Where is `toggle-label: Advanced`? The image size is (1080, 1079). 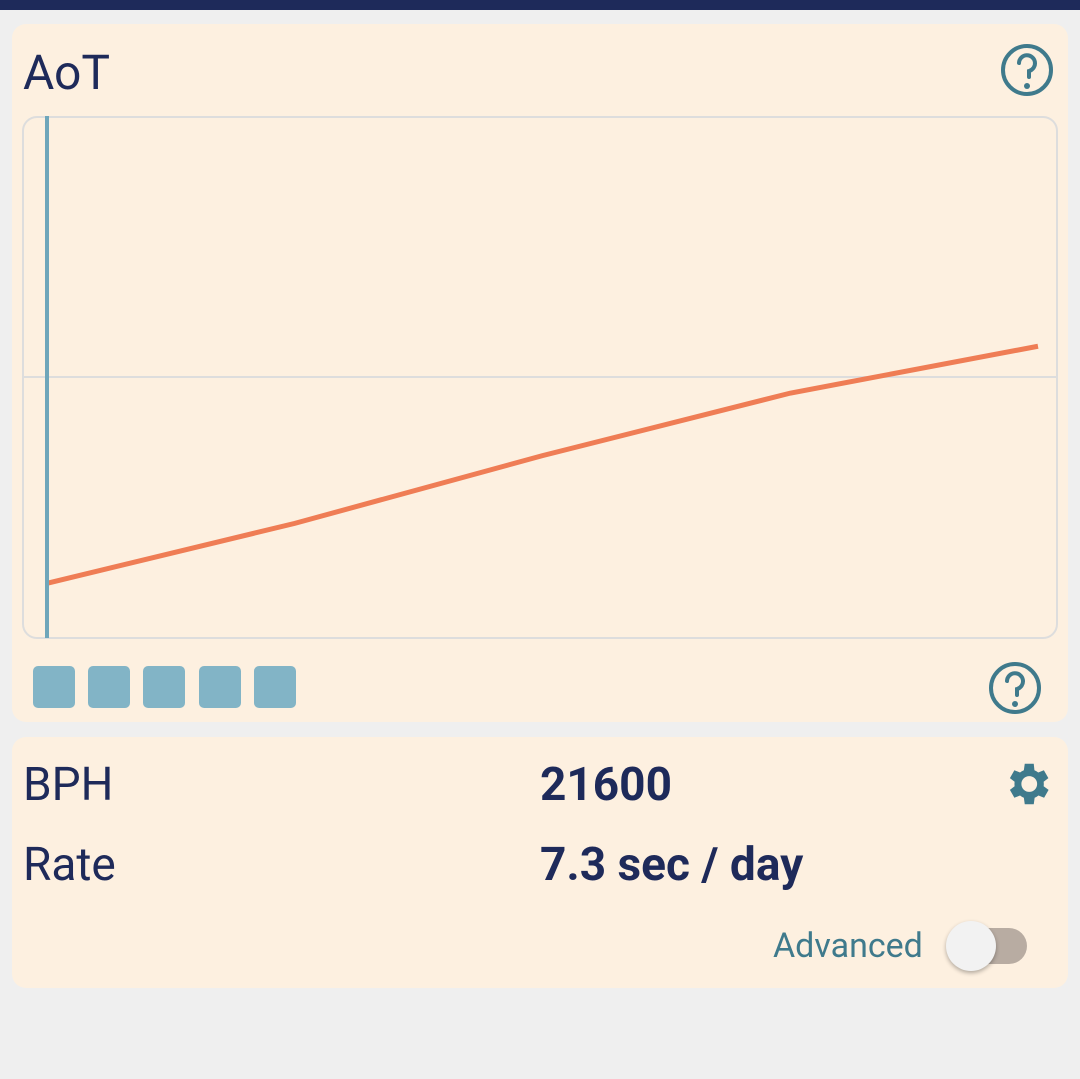 toggle-label: Advanced is located at coordinates (848, 946).